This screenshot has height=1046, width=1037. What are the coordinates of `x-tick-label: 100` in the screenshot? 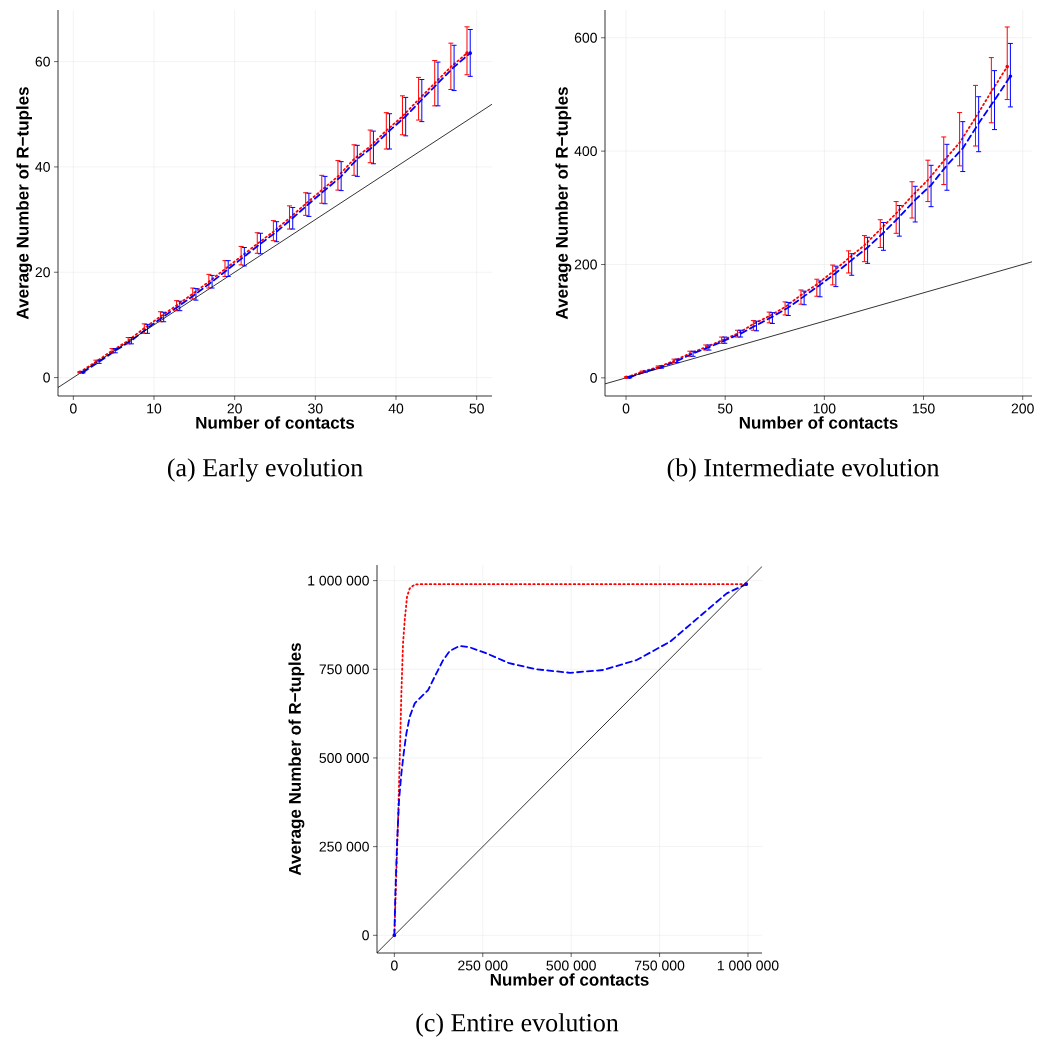 It's located at (824, 408).